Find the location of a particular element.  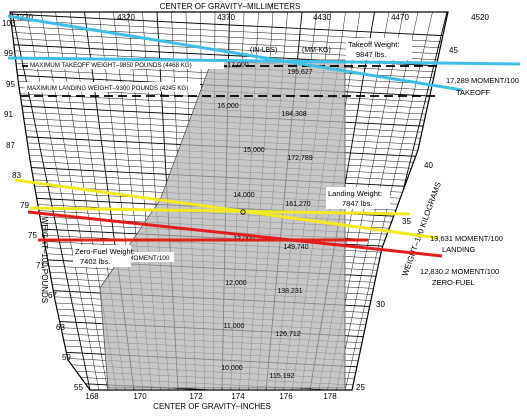

takeoff-tag: TAKEOFF is located at coordinates (473, 92).